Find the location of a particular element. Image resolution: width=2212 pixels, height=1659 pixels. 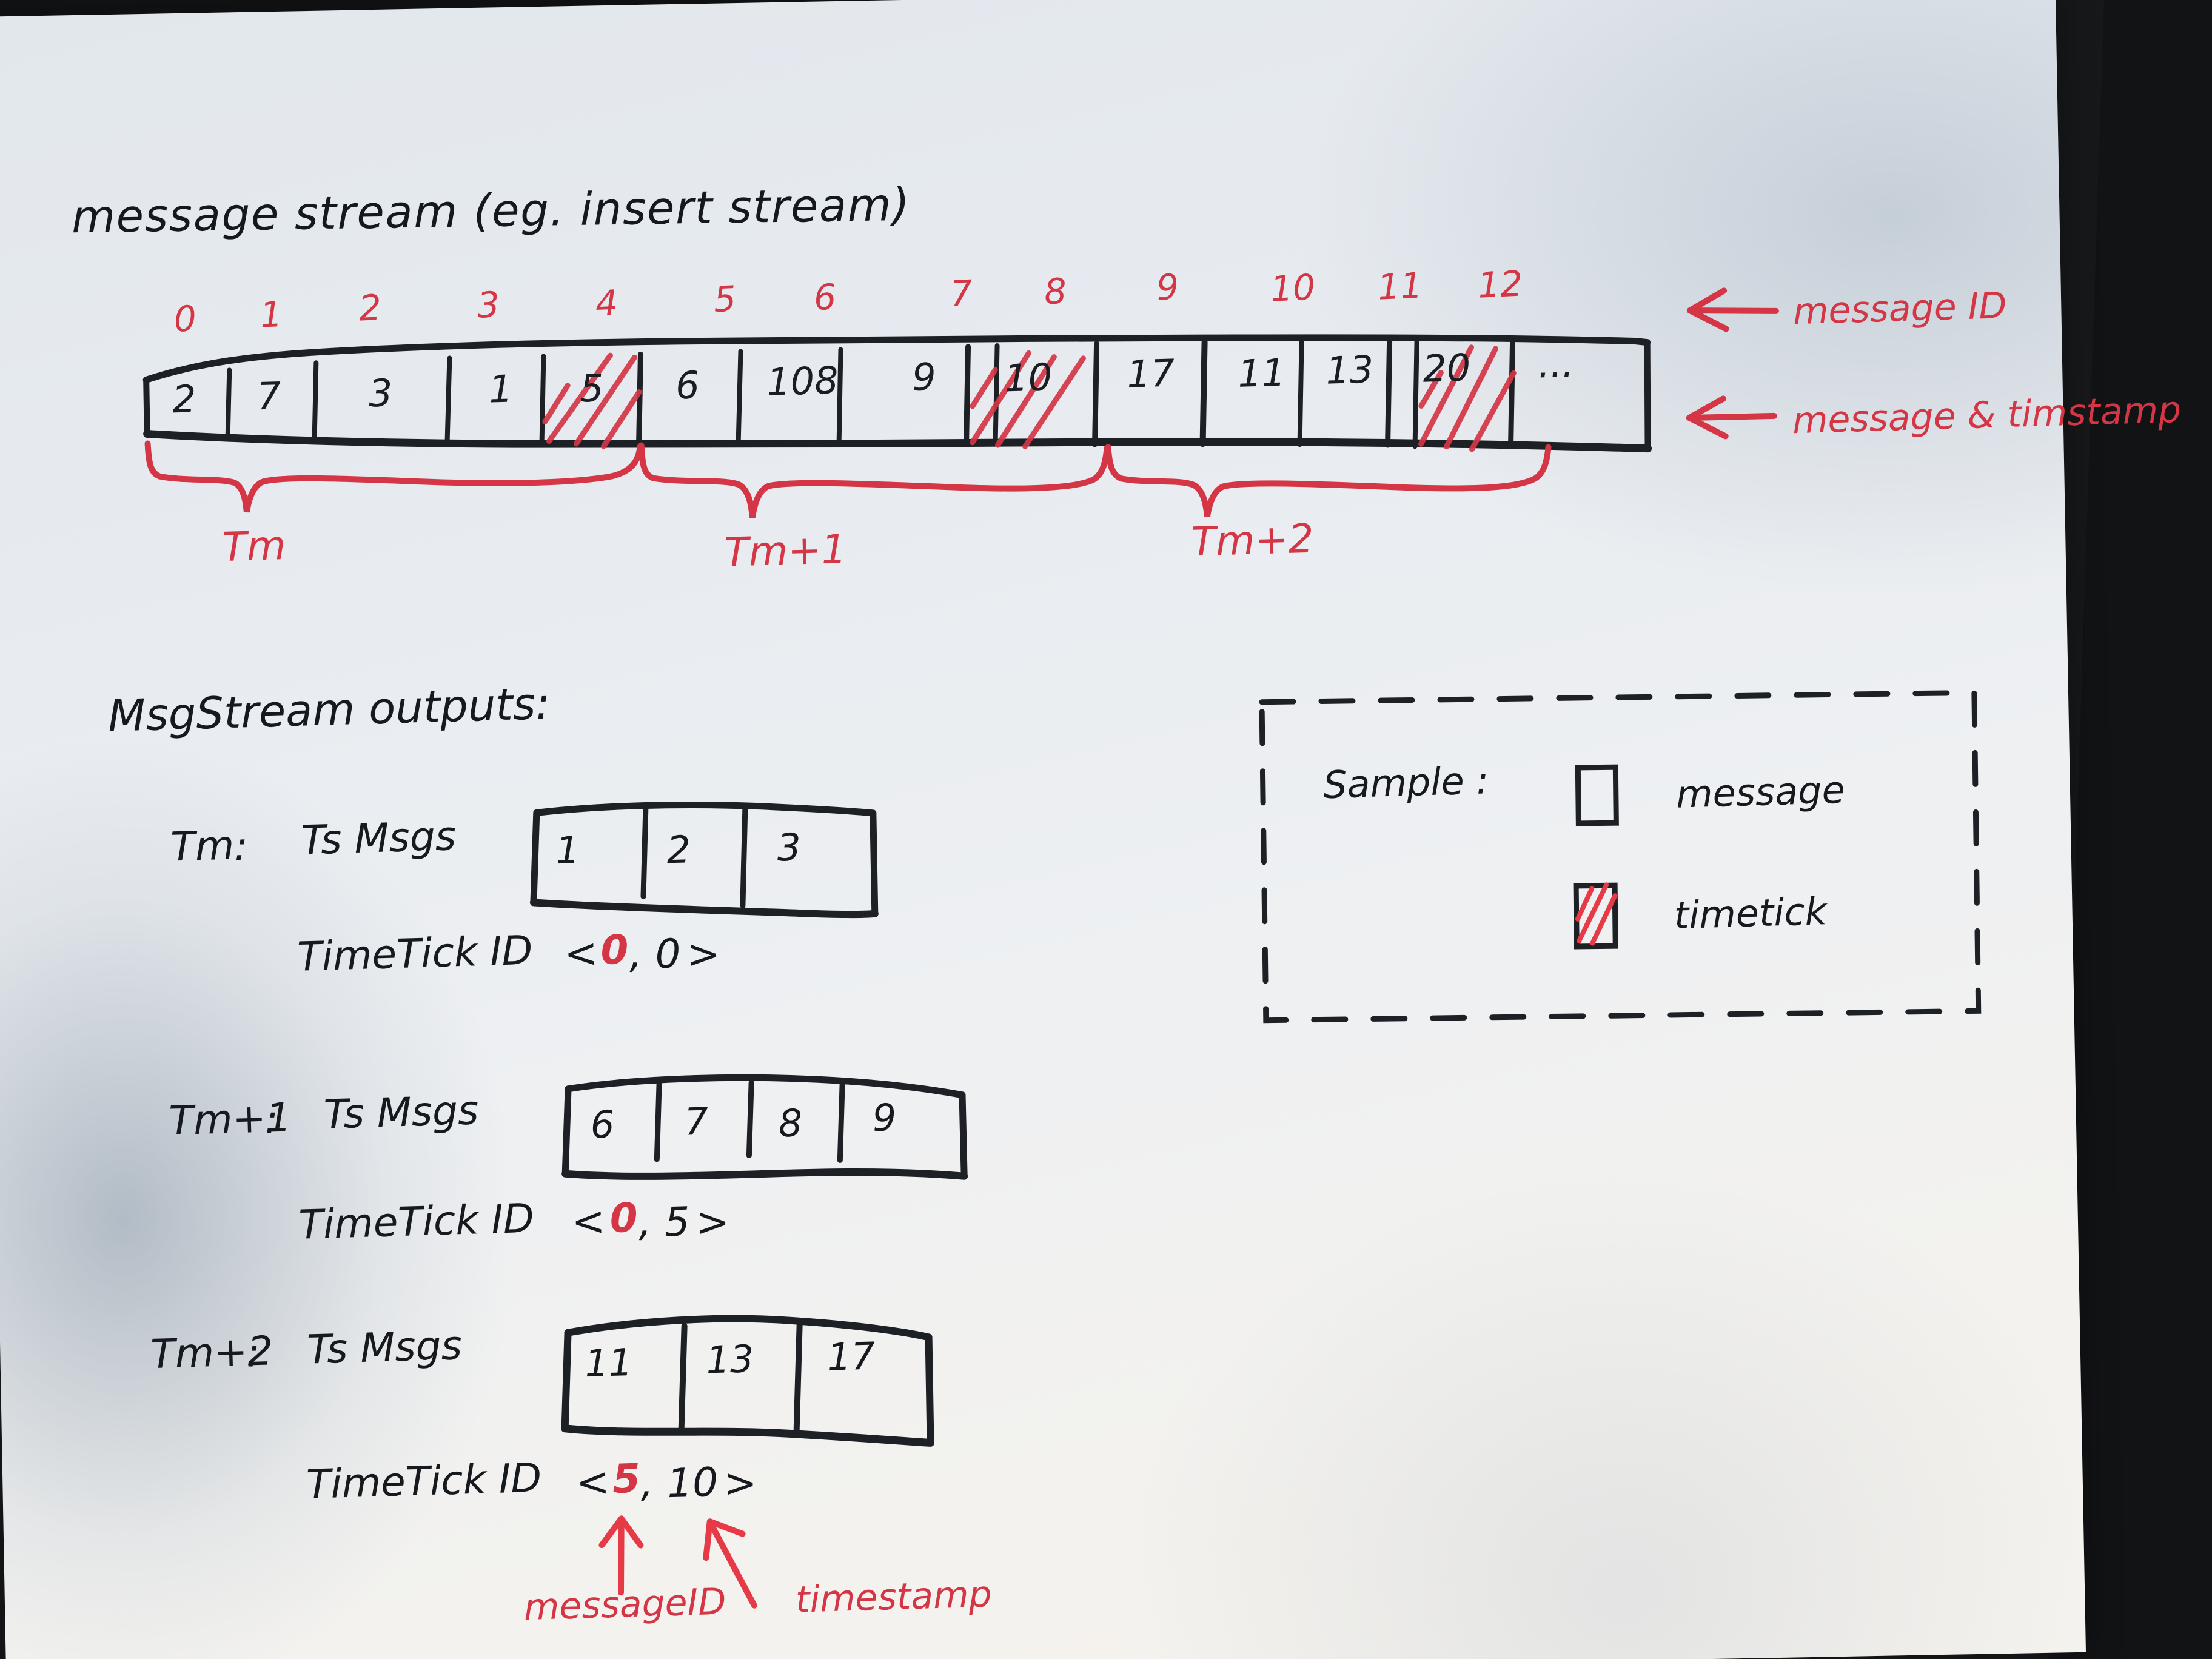

legend-label-message: message is located at coordinates (1760, 792).